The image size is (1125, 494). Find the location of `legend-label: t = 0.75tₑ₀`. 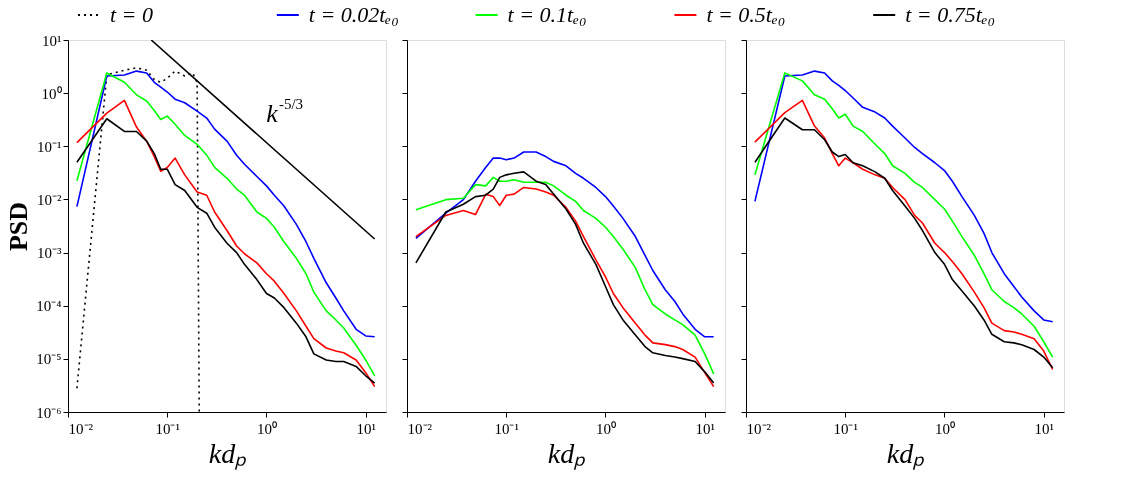

legend-label: t = 0.75tₑ₀ is located at coordinates (950, 14).